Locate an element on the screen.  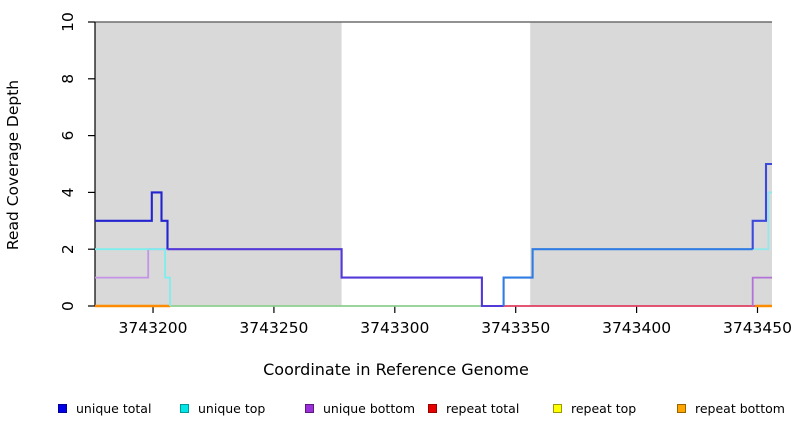
x-tick-label: 3743350 is located at coordinates (515, 328).